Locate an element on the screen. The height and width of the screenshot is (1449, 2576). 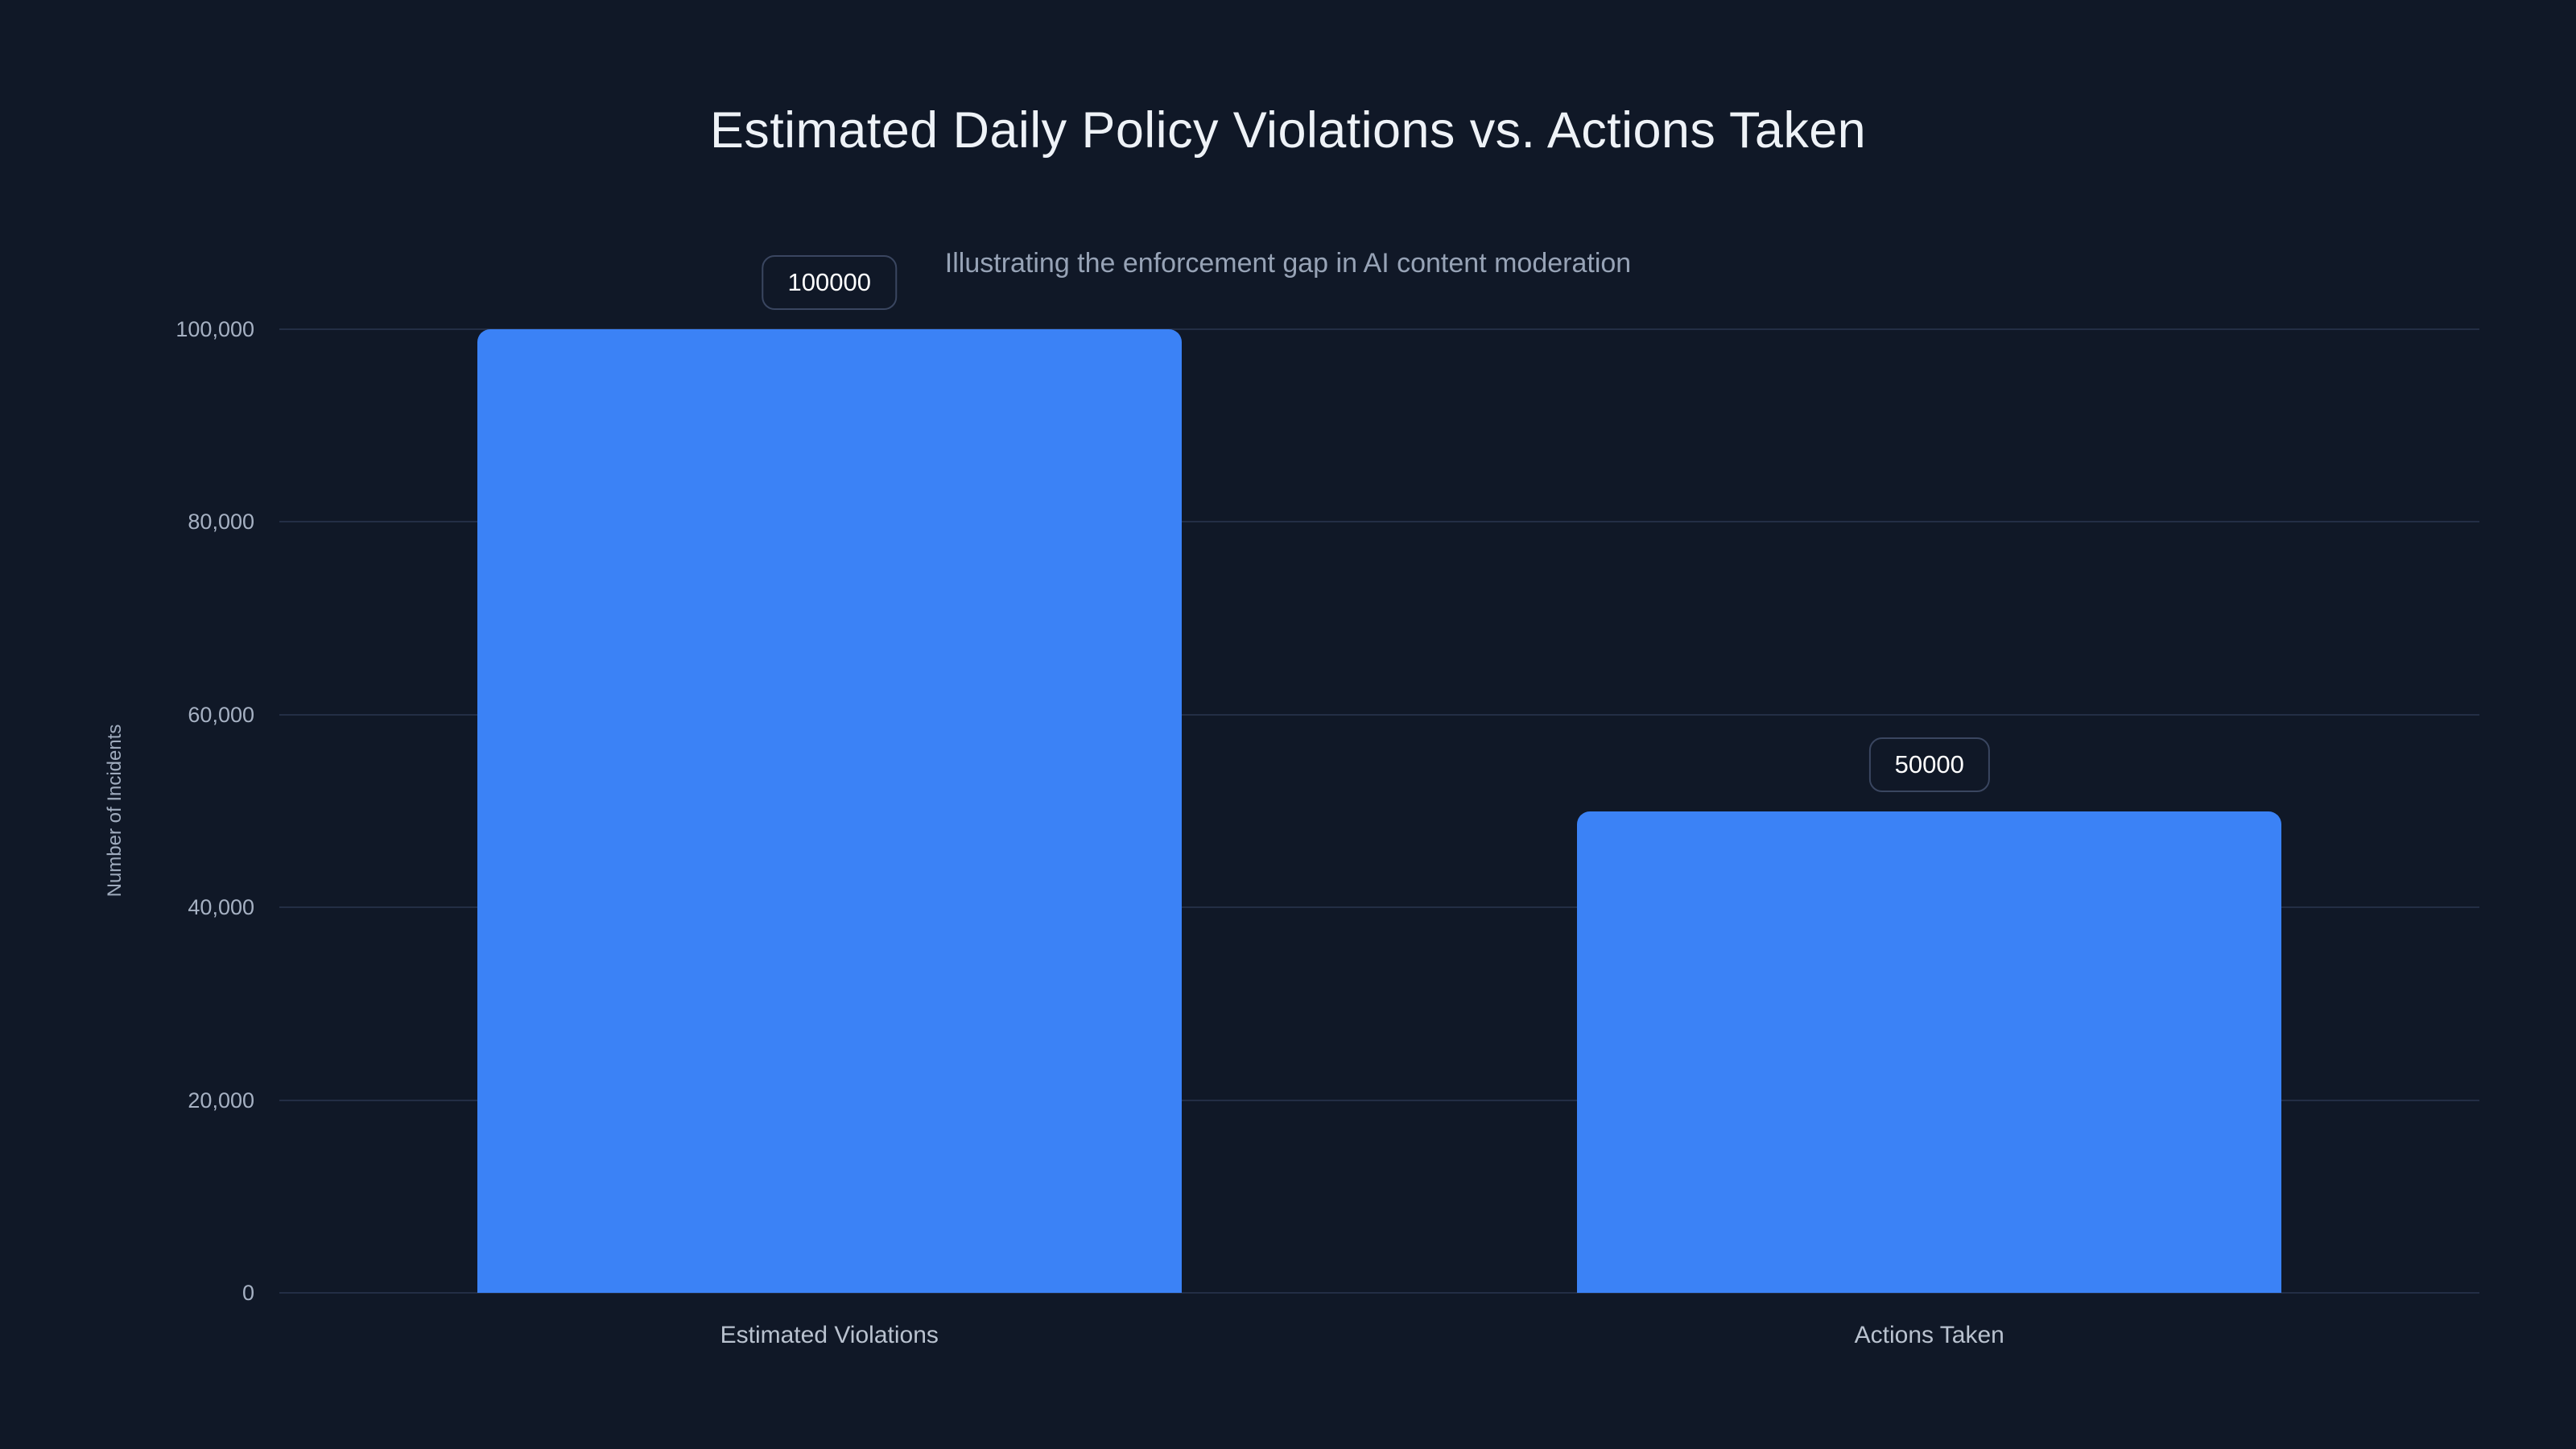
bar-actions-taken is located at coordinates (1930, 1052).